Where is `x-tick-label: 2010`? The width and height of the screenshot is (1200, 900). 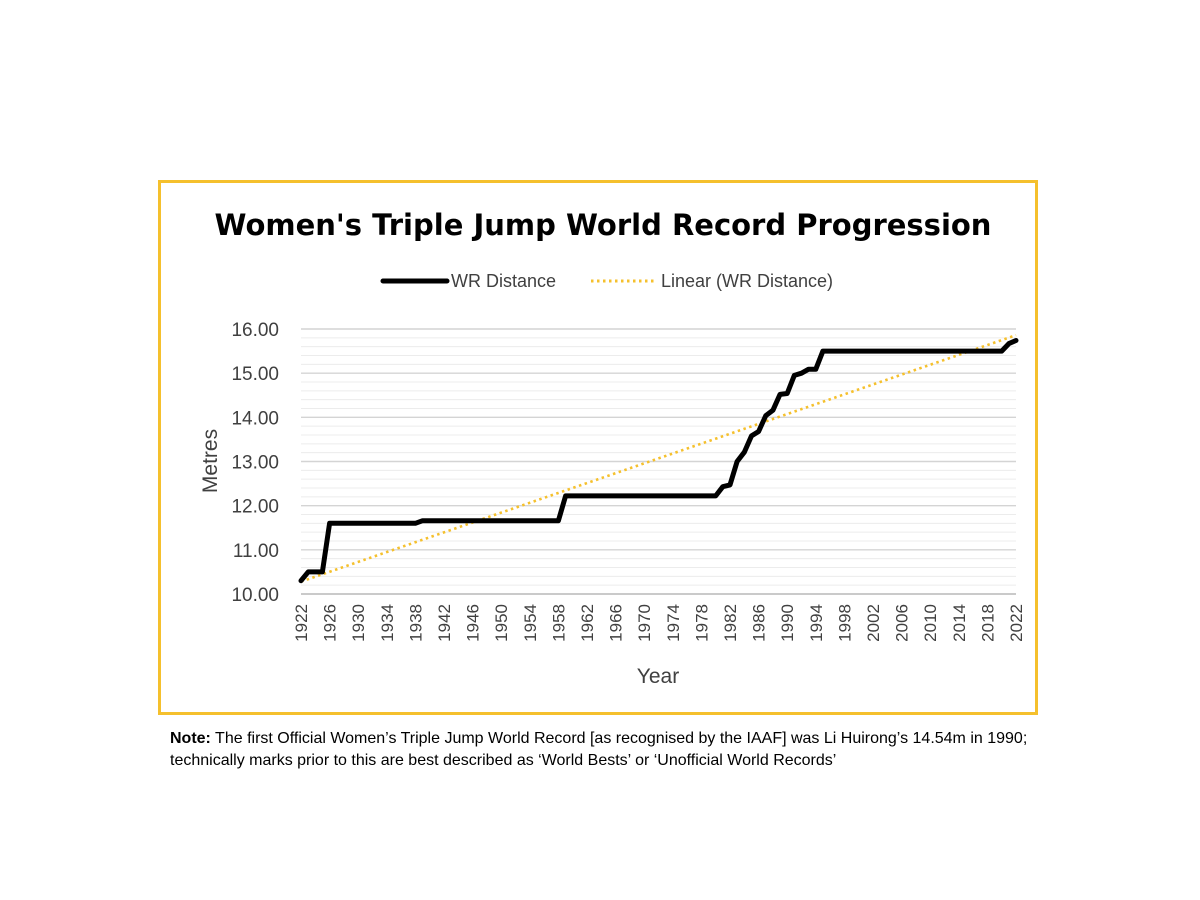
x-tick-label: 2010 is located at coordinates (930, 623).